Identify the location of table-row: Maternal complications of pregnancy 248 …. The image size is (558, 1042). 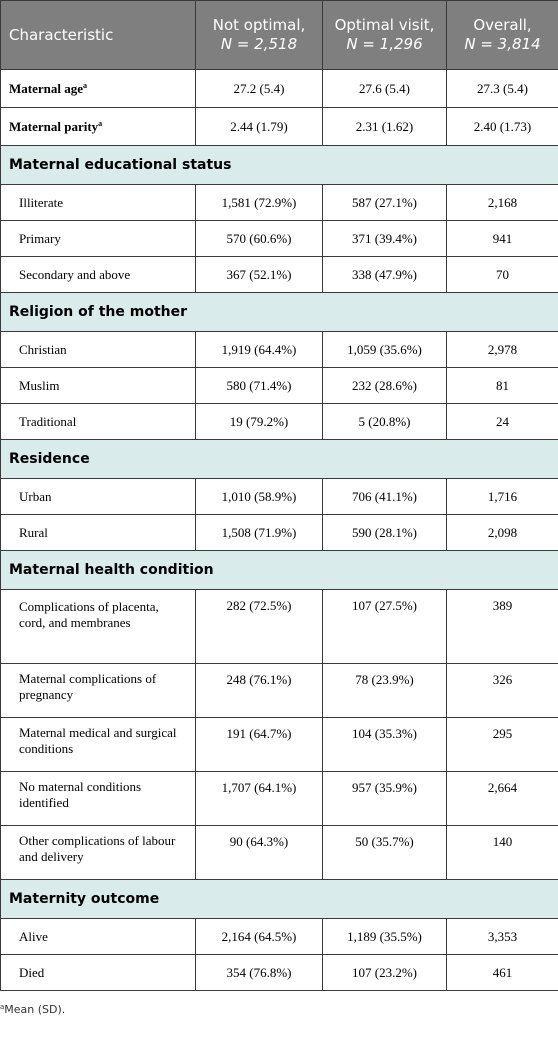
(279, 690).